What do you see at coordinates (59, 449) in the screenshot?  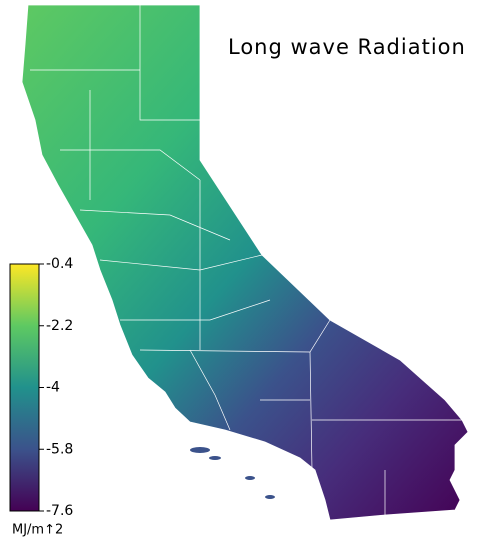 I see `colorbar-tick-label: -5.8` at bounding box center [59, 449].